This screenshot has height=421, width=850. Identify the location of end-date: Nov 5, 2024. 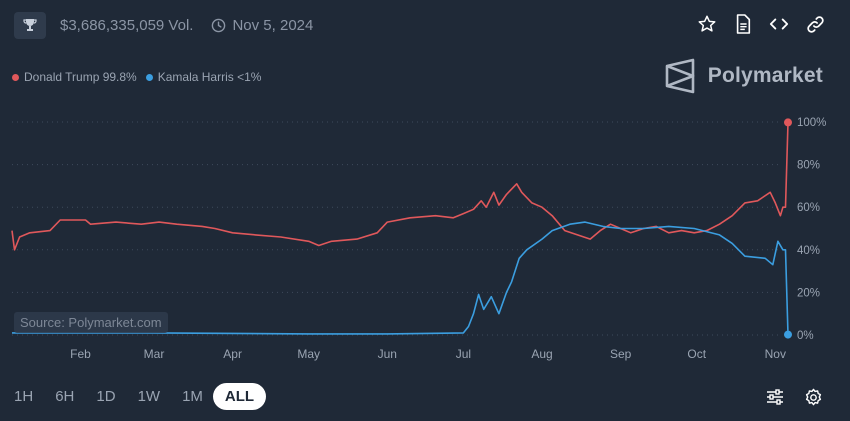
(273, 25).